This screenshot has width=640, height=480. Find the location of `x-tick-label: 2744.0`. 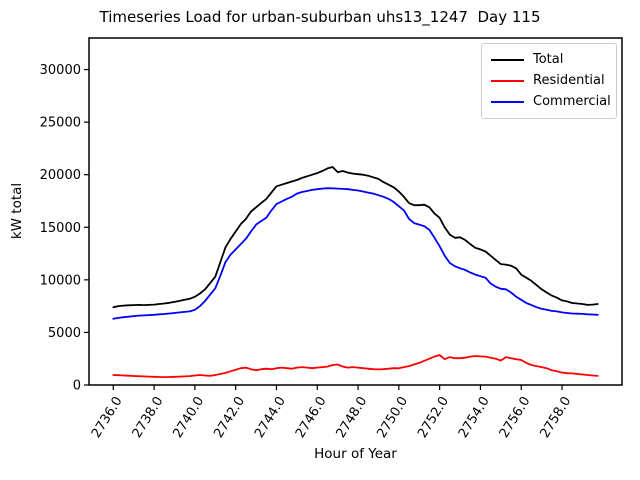

x-tick-label: 2744.0 is located at coordinates (270, 417).